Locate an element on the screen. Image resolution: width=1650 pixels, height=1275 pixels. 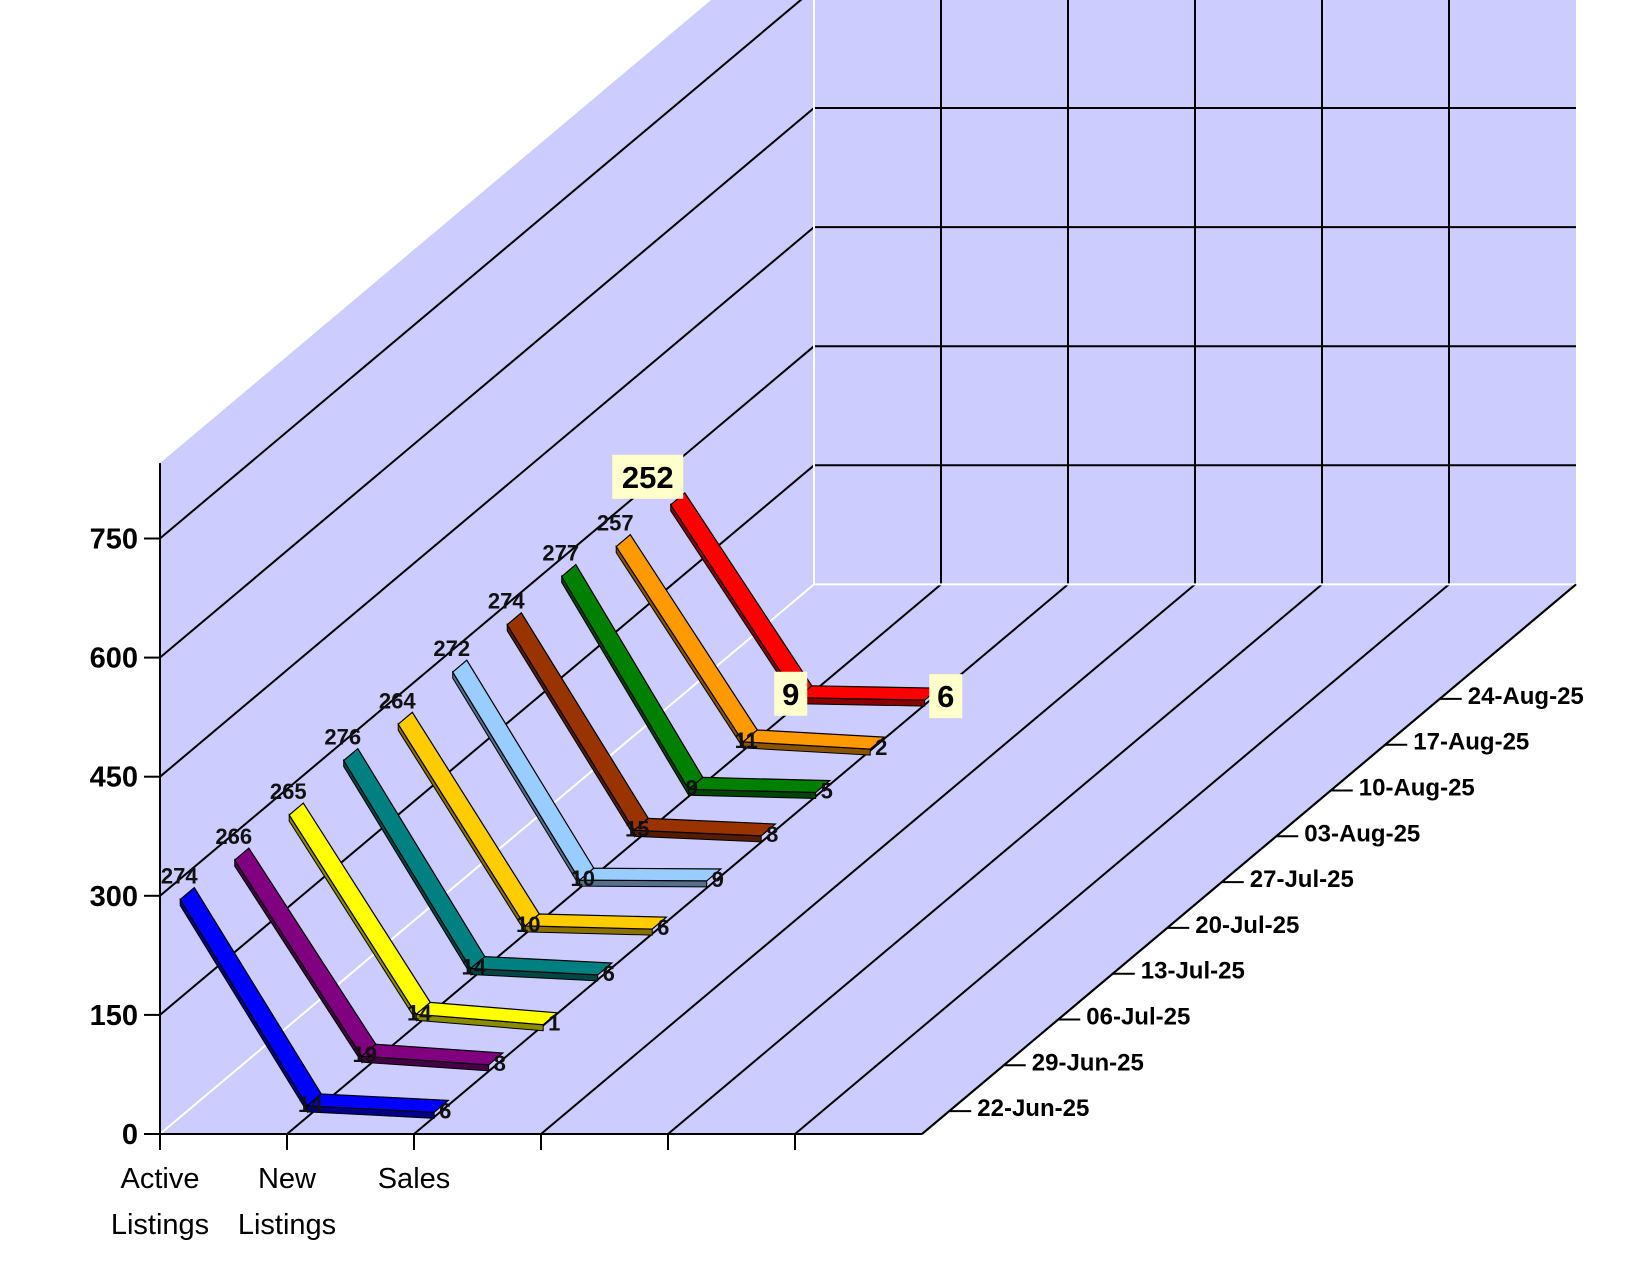
x-tick-label-line: Sales is located at coordinates (414, 1179).